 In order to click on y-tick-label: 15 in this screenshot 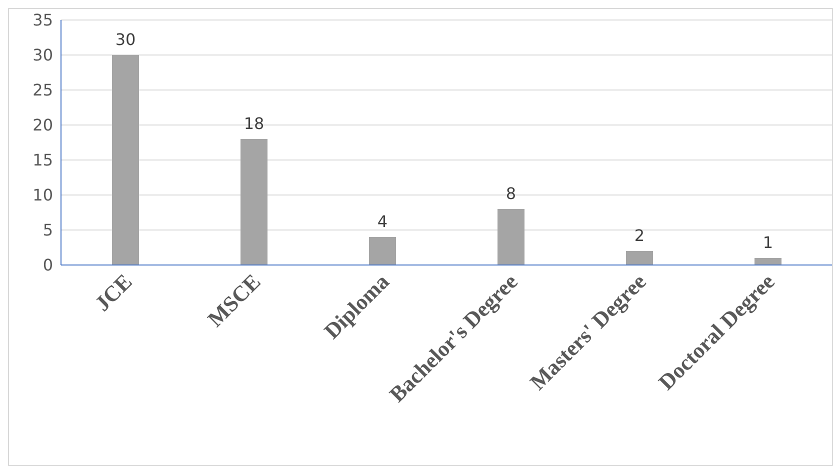, I will do `click(42, 160)`.